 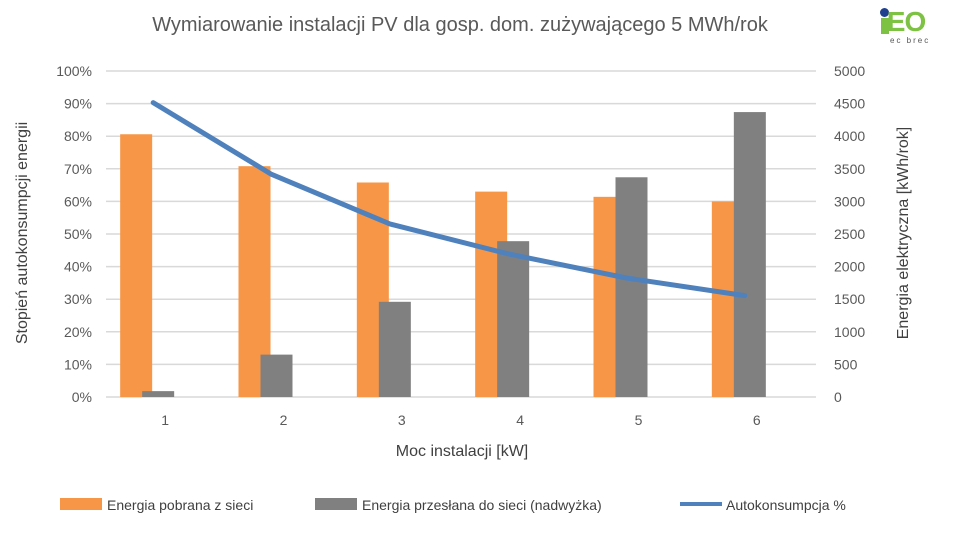 What do you see at coordinates (849, 169) in the screenshot?
I see `y-right-tick-label: 3500` at bounding box center [849, 169].